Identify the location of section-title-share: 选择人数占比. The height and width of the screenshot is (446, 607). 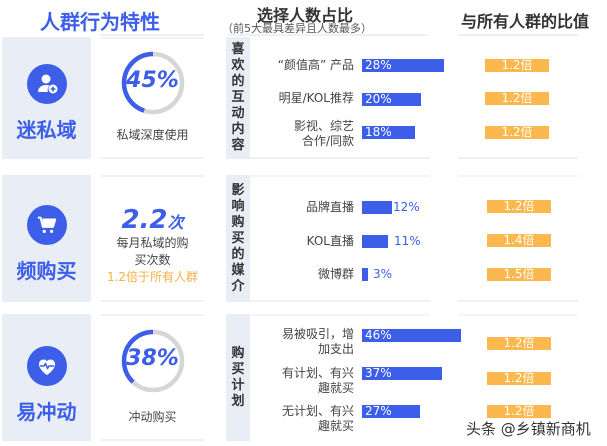
(304, 15).